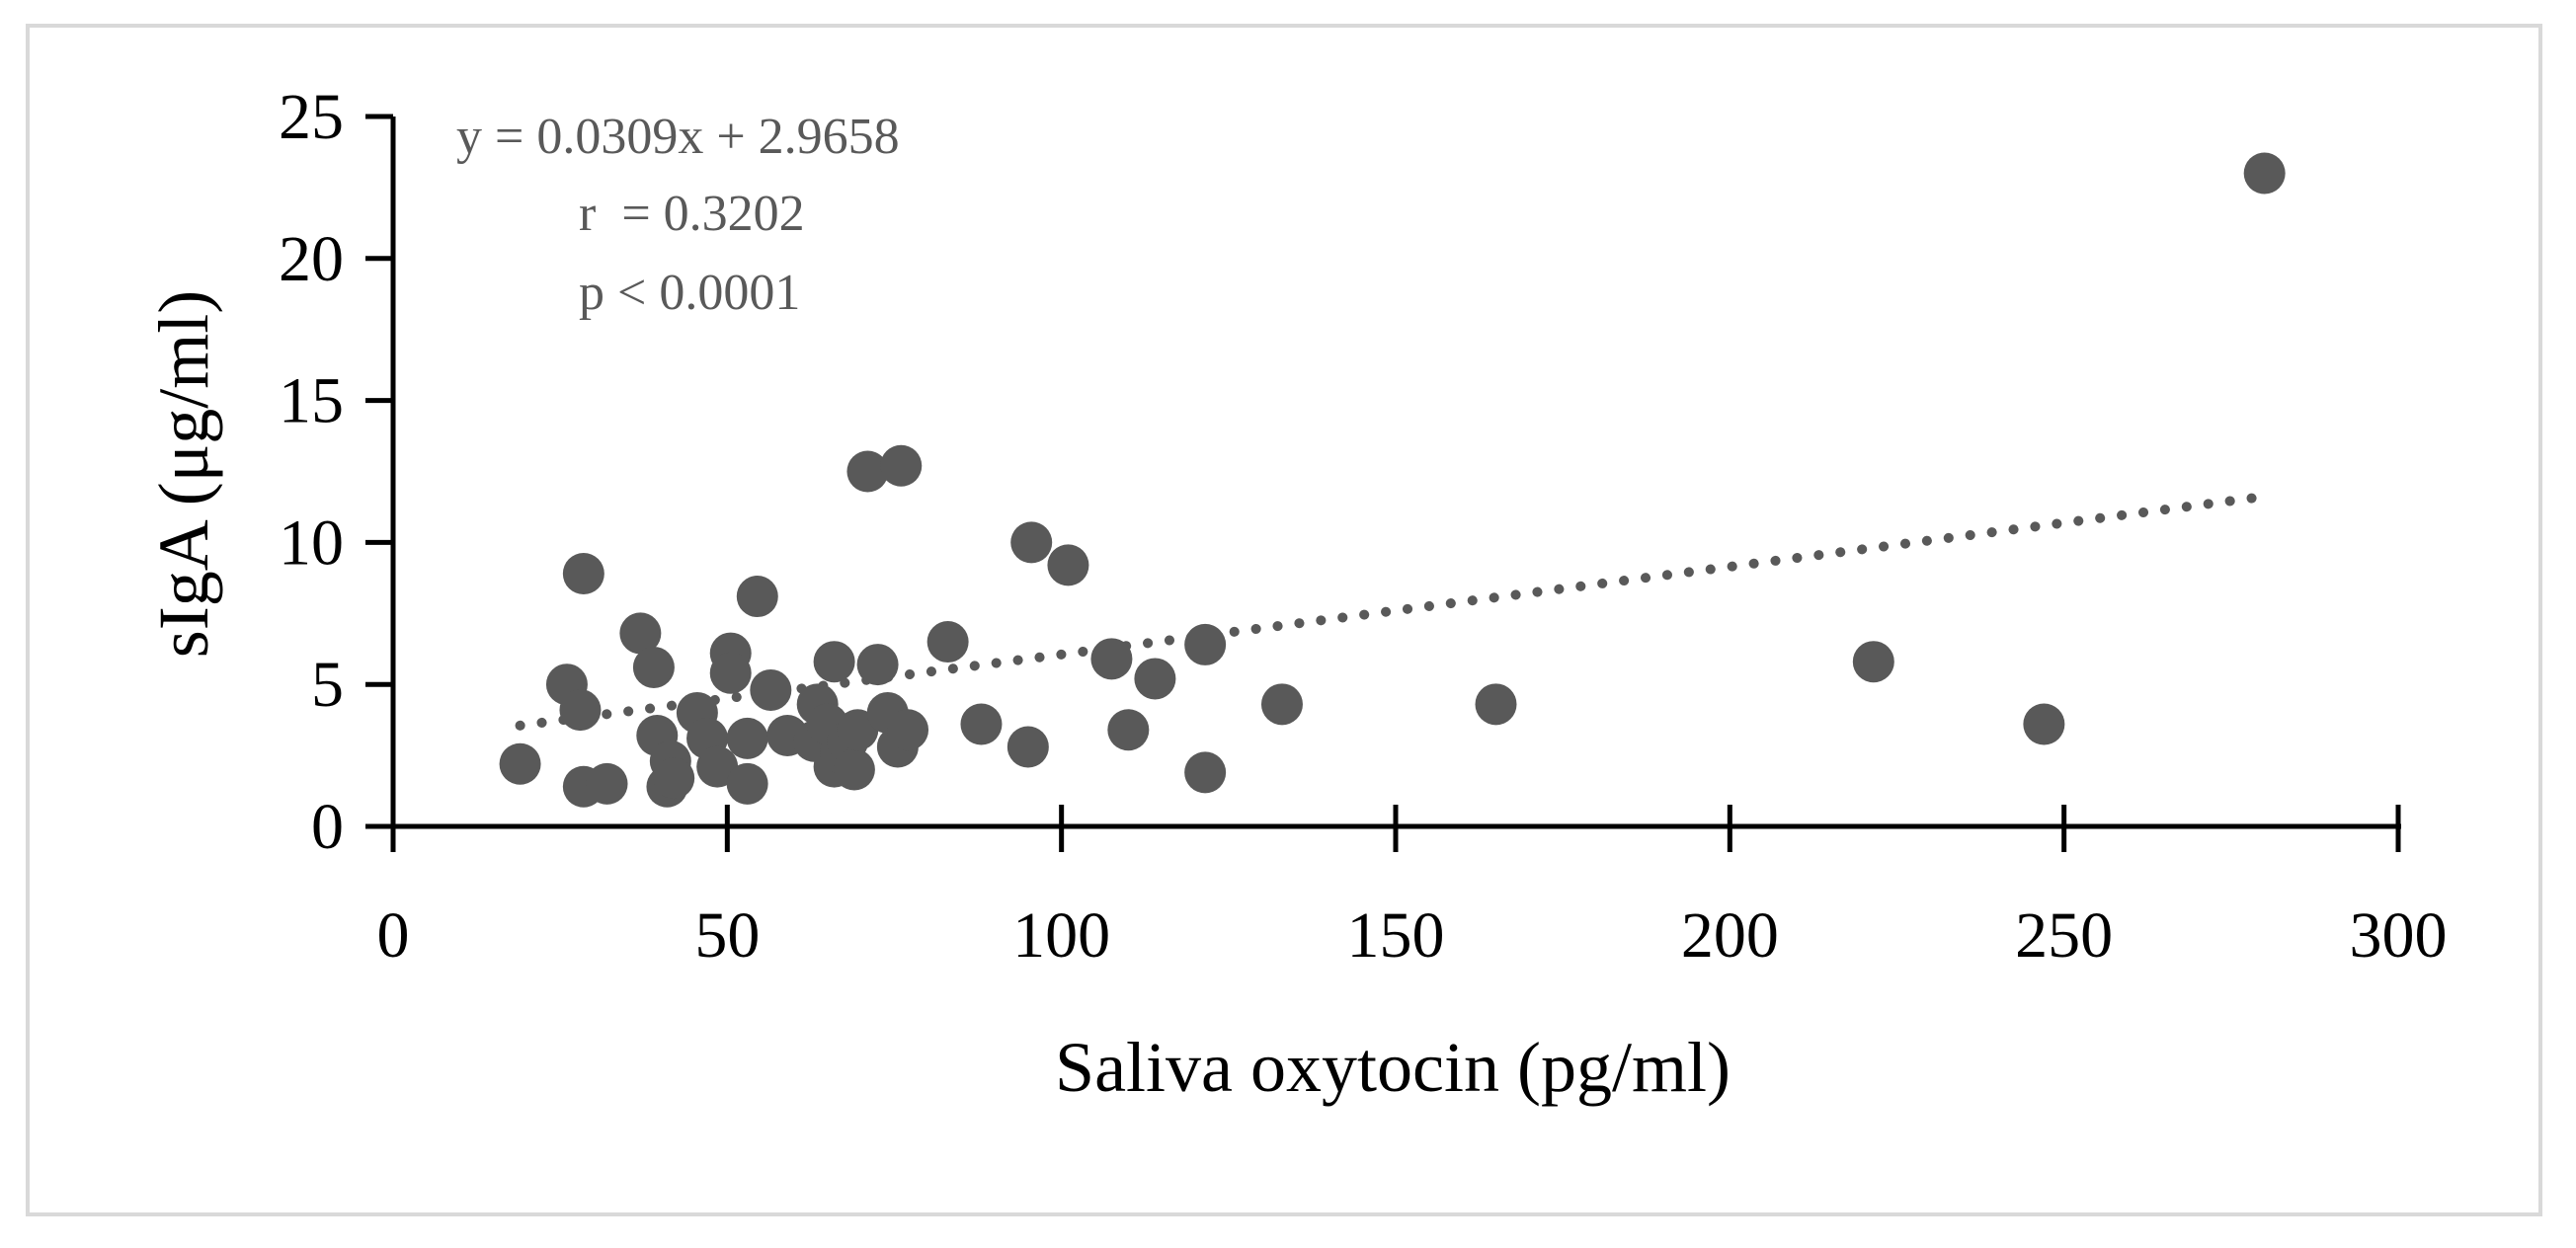 The image size is (2576, 1248). Describe the element at coordinates (692, 214) in the screenshot. I see `correlation-coefficient: r = 0.3202` at that location.